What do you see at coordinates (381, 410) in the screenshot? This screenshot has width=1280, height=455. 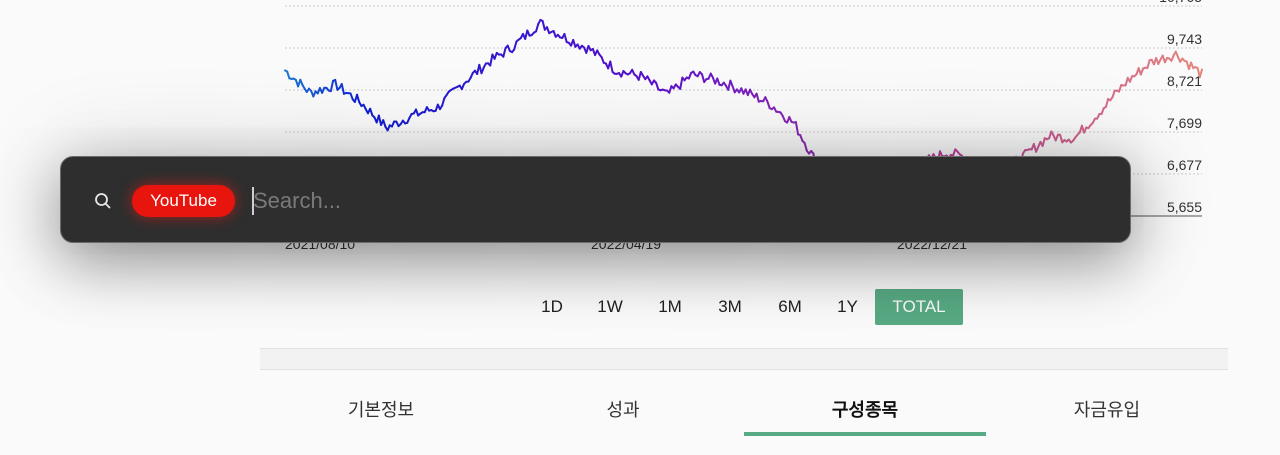 I see `tab-basic-info: 기본정보` at bounding box center [381, 410].